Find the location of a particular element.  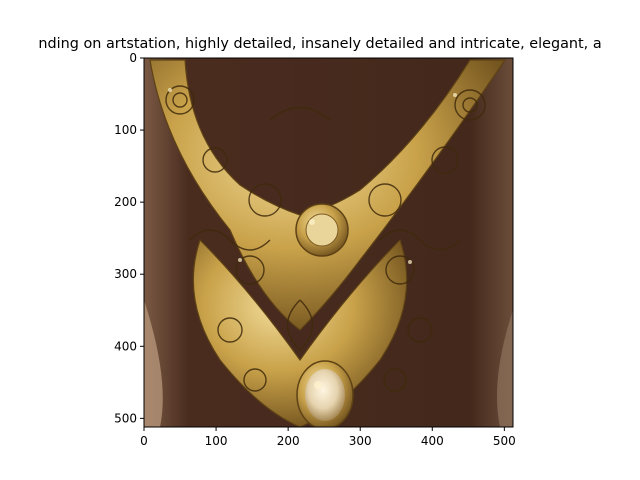

x-axis: 0 100 200 300 400 500 is located at coordinates (328, 437).